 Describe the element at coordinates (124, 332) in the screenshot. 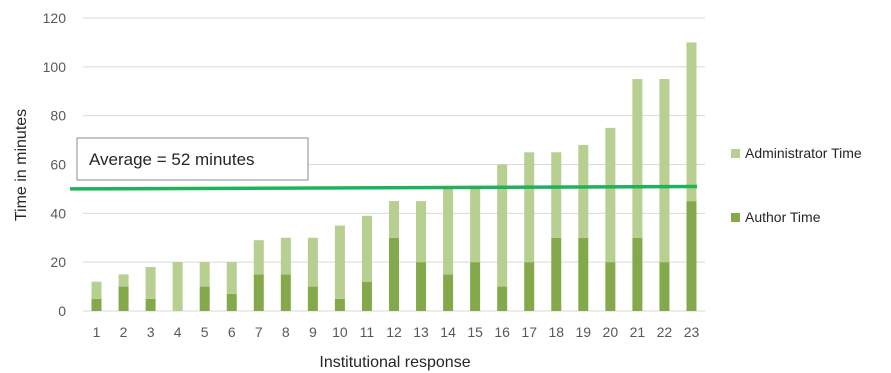

I see `x-tick-label: 2` at that location.